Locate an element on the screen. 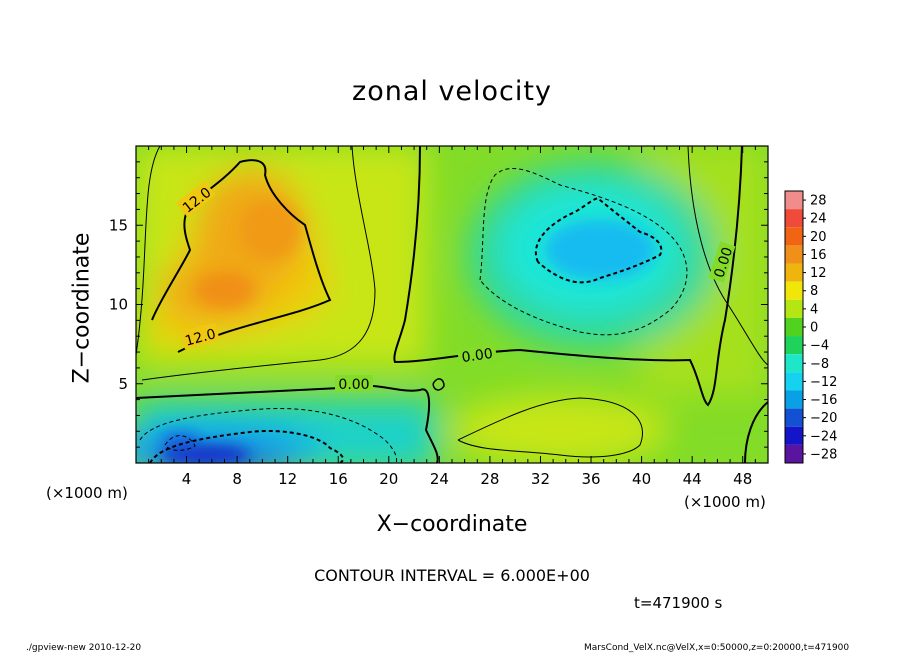  x-tick-label: 12 is located at coordinates (287, 479).